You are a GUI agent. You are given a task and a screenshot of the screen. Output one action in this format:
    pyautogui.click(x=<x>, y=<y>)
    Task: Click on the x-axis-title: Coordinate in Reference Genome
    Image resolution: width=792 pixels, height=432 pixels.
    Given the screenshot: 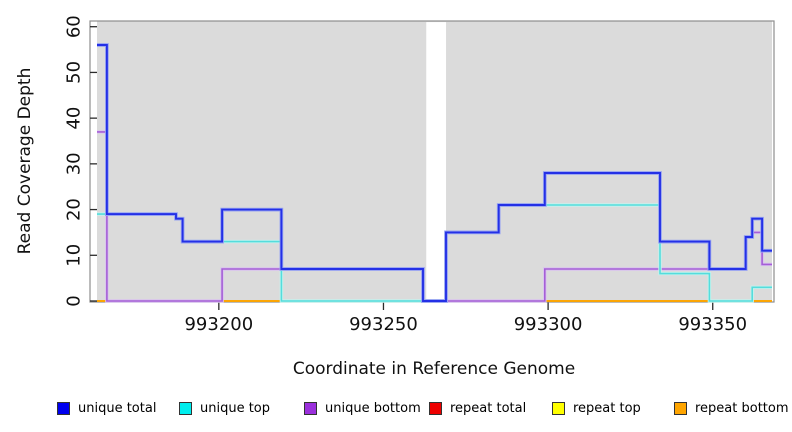 What is the action you would take?
    pyautogui.click(x=434, y=369)
    